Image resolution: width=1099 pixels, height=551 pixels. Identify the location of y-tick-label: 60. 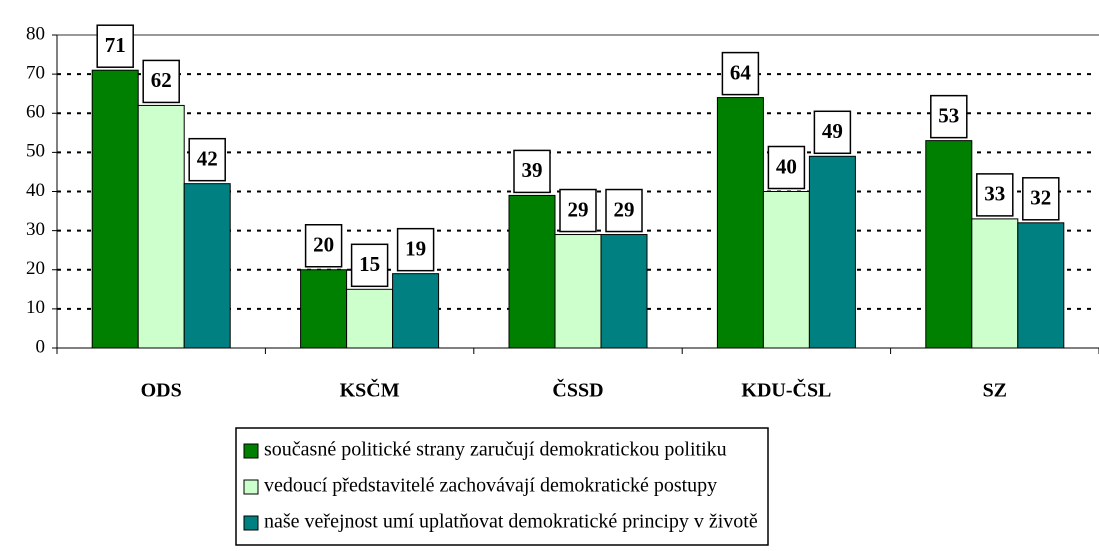
(35, 112).